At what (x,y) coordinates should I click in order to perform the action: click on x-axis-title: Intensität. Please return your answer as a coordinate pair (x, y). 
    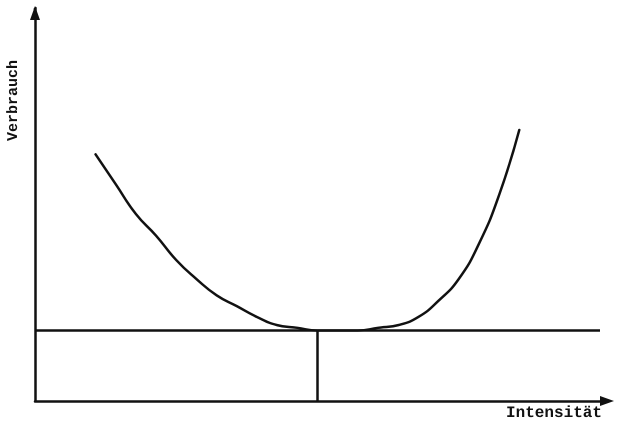
    Looking at the image, I should click on (554, 413).